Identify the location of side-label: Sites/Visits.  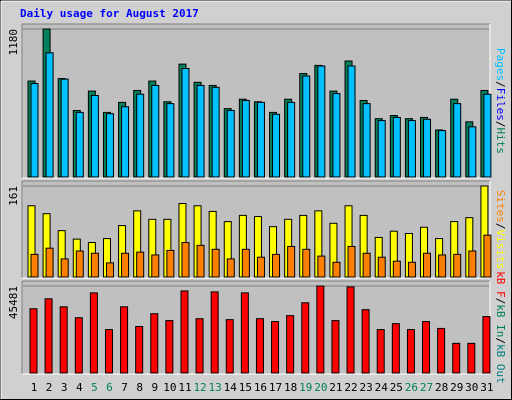
(500, 230).